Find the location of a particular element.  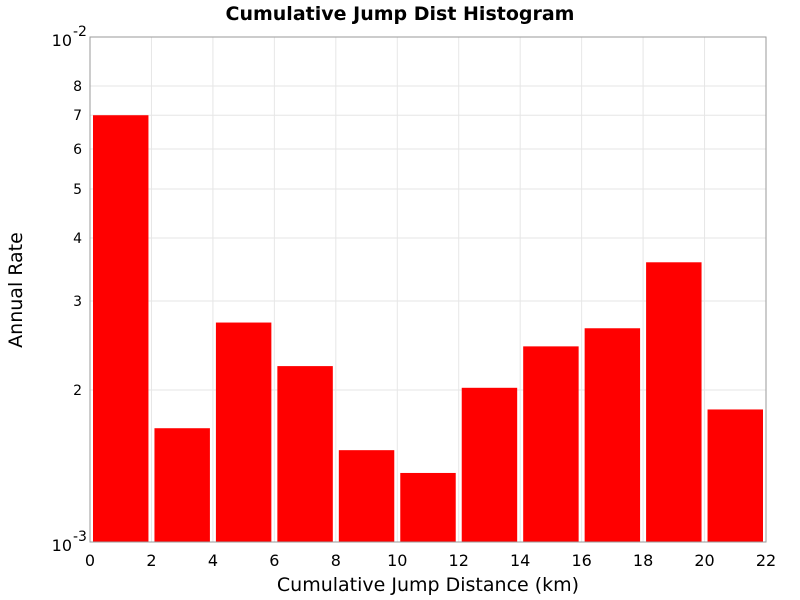

x-tick-label: 16 is located at coordinates (581, 560).